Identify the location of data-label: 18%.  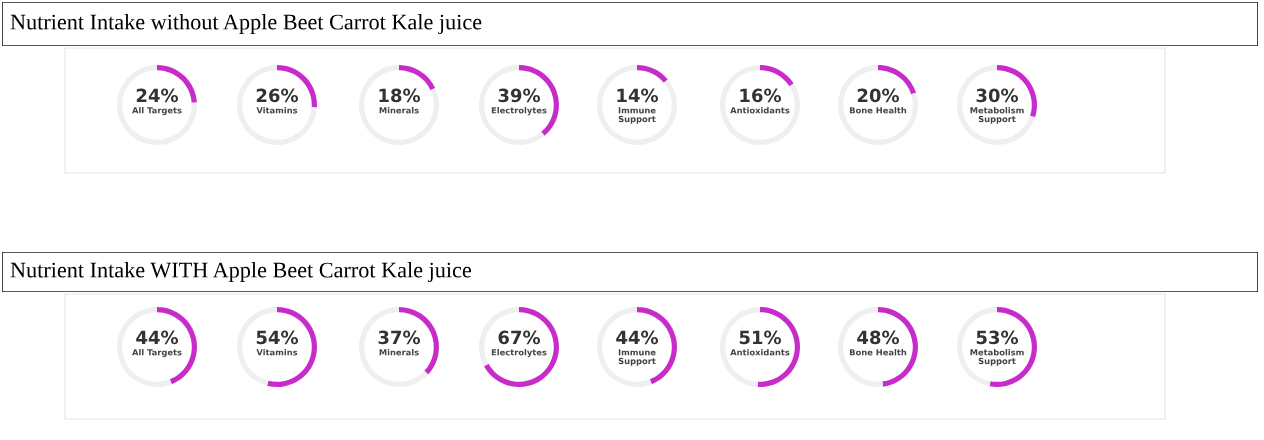
(400, 95).